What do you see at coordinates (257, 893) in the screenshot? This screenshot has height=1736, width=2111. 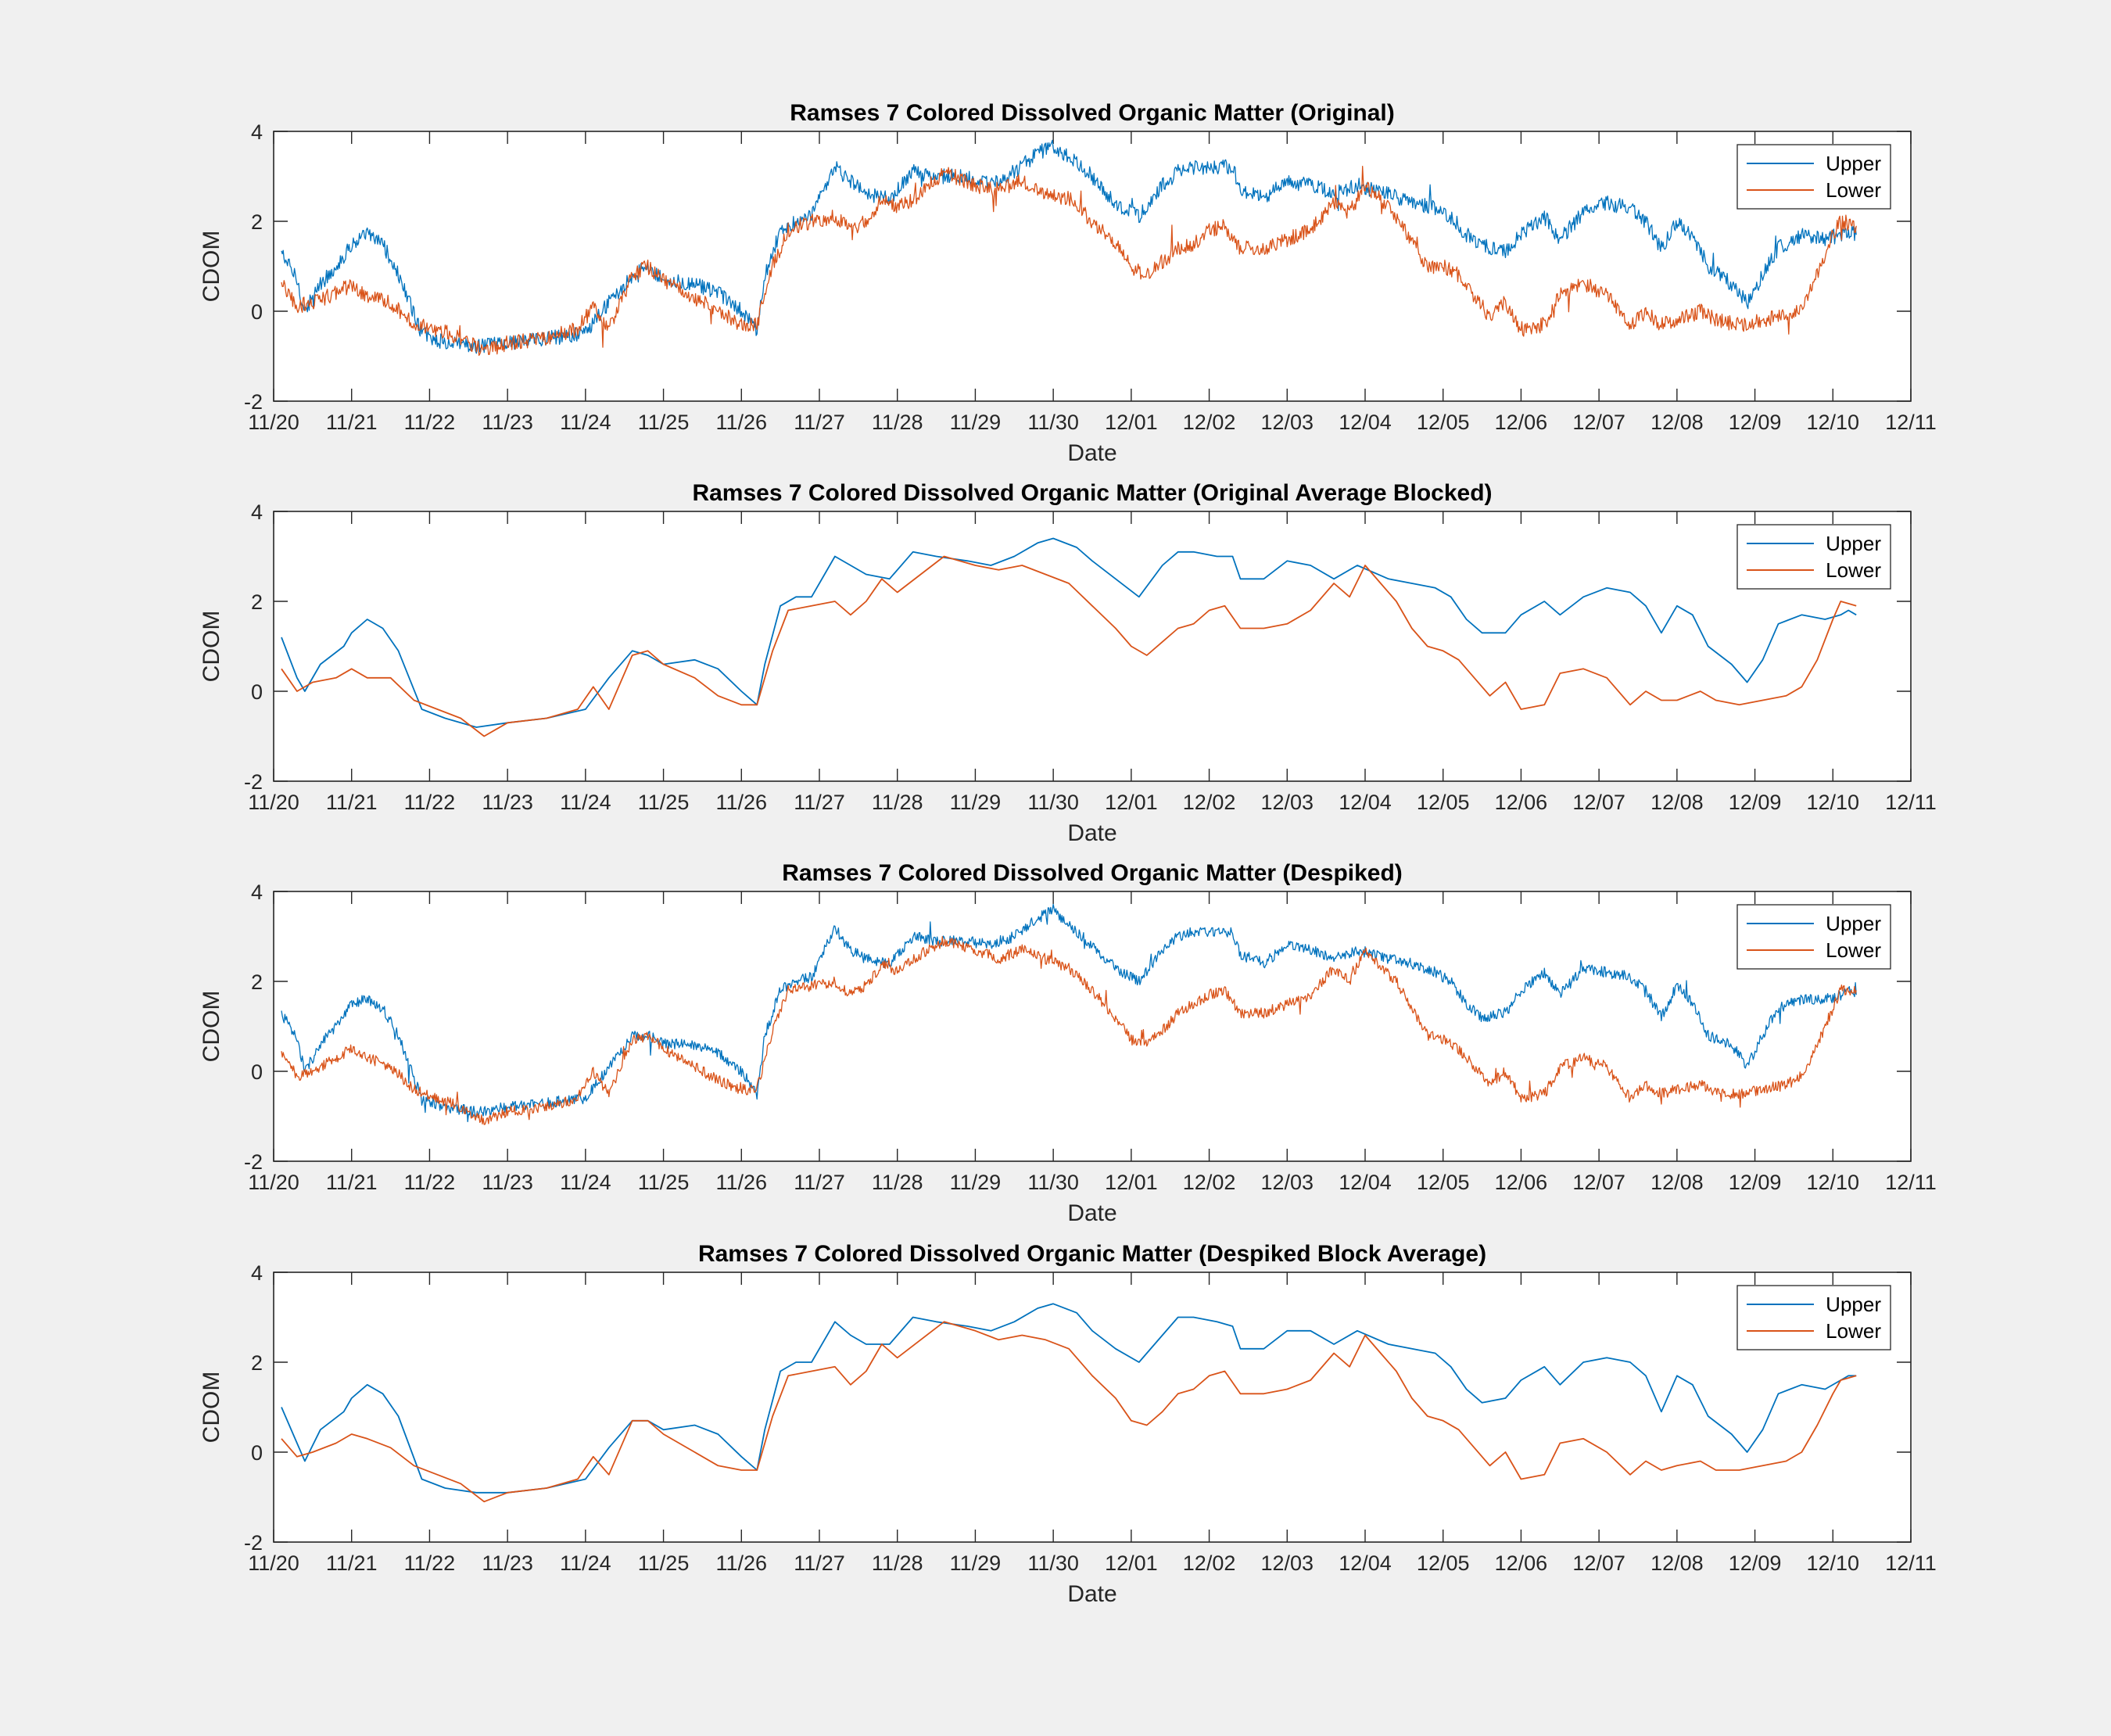 I see `y-tick-label: 4` at bounding box center [257, 893].